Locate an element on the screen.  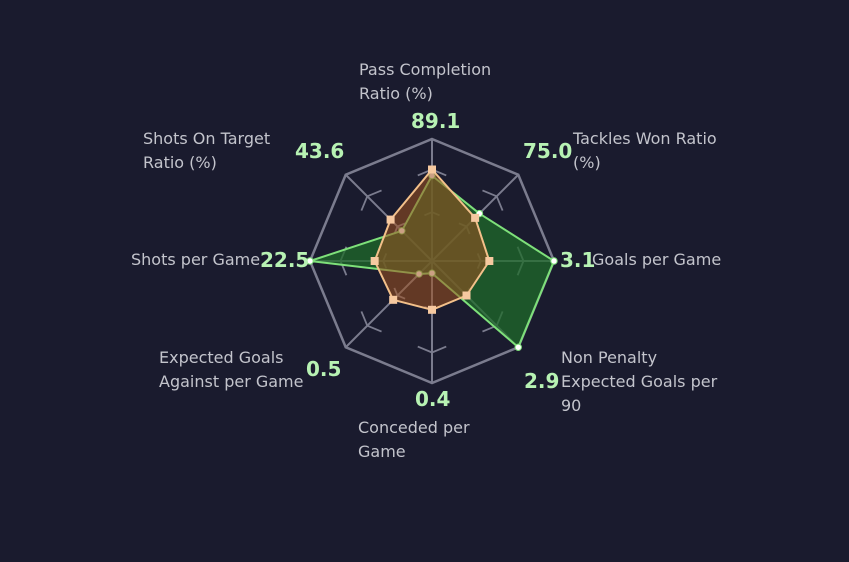
radar-series-area-comparison is located at coordinates (432, 239).